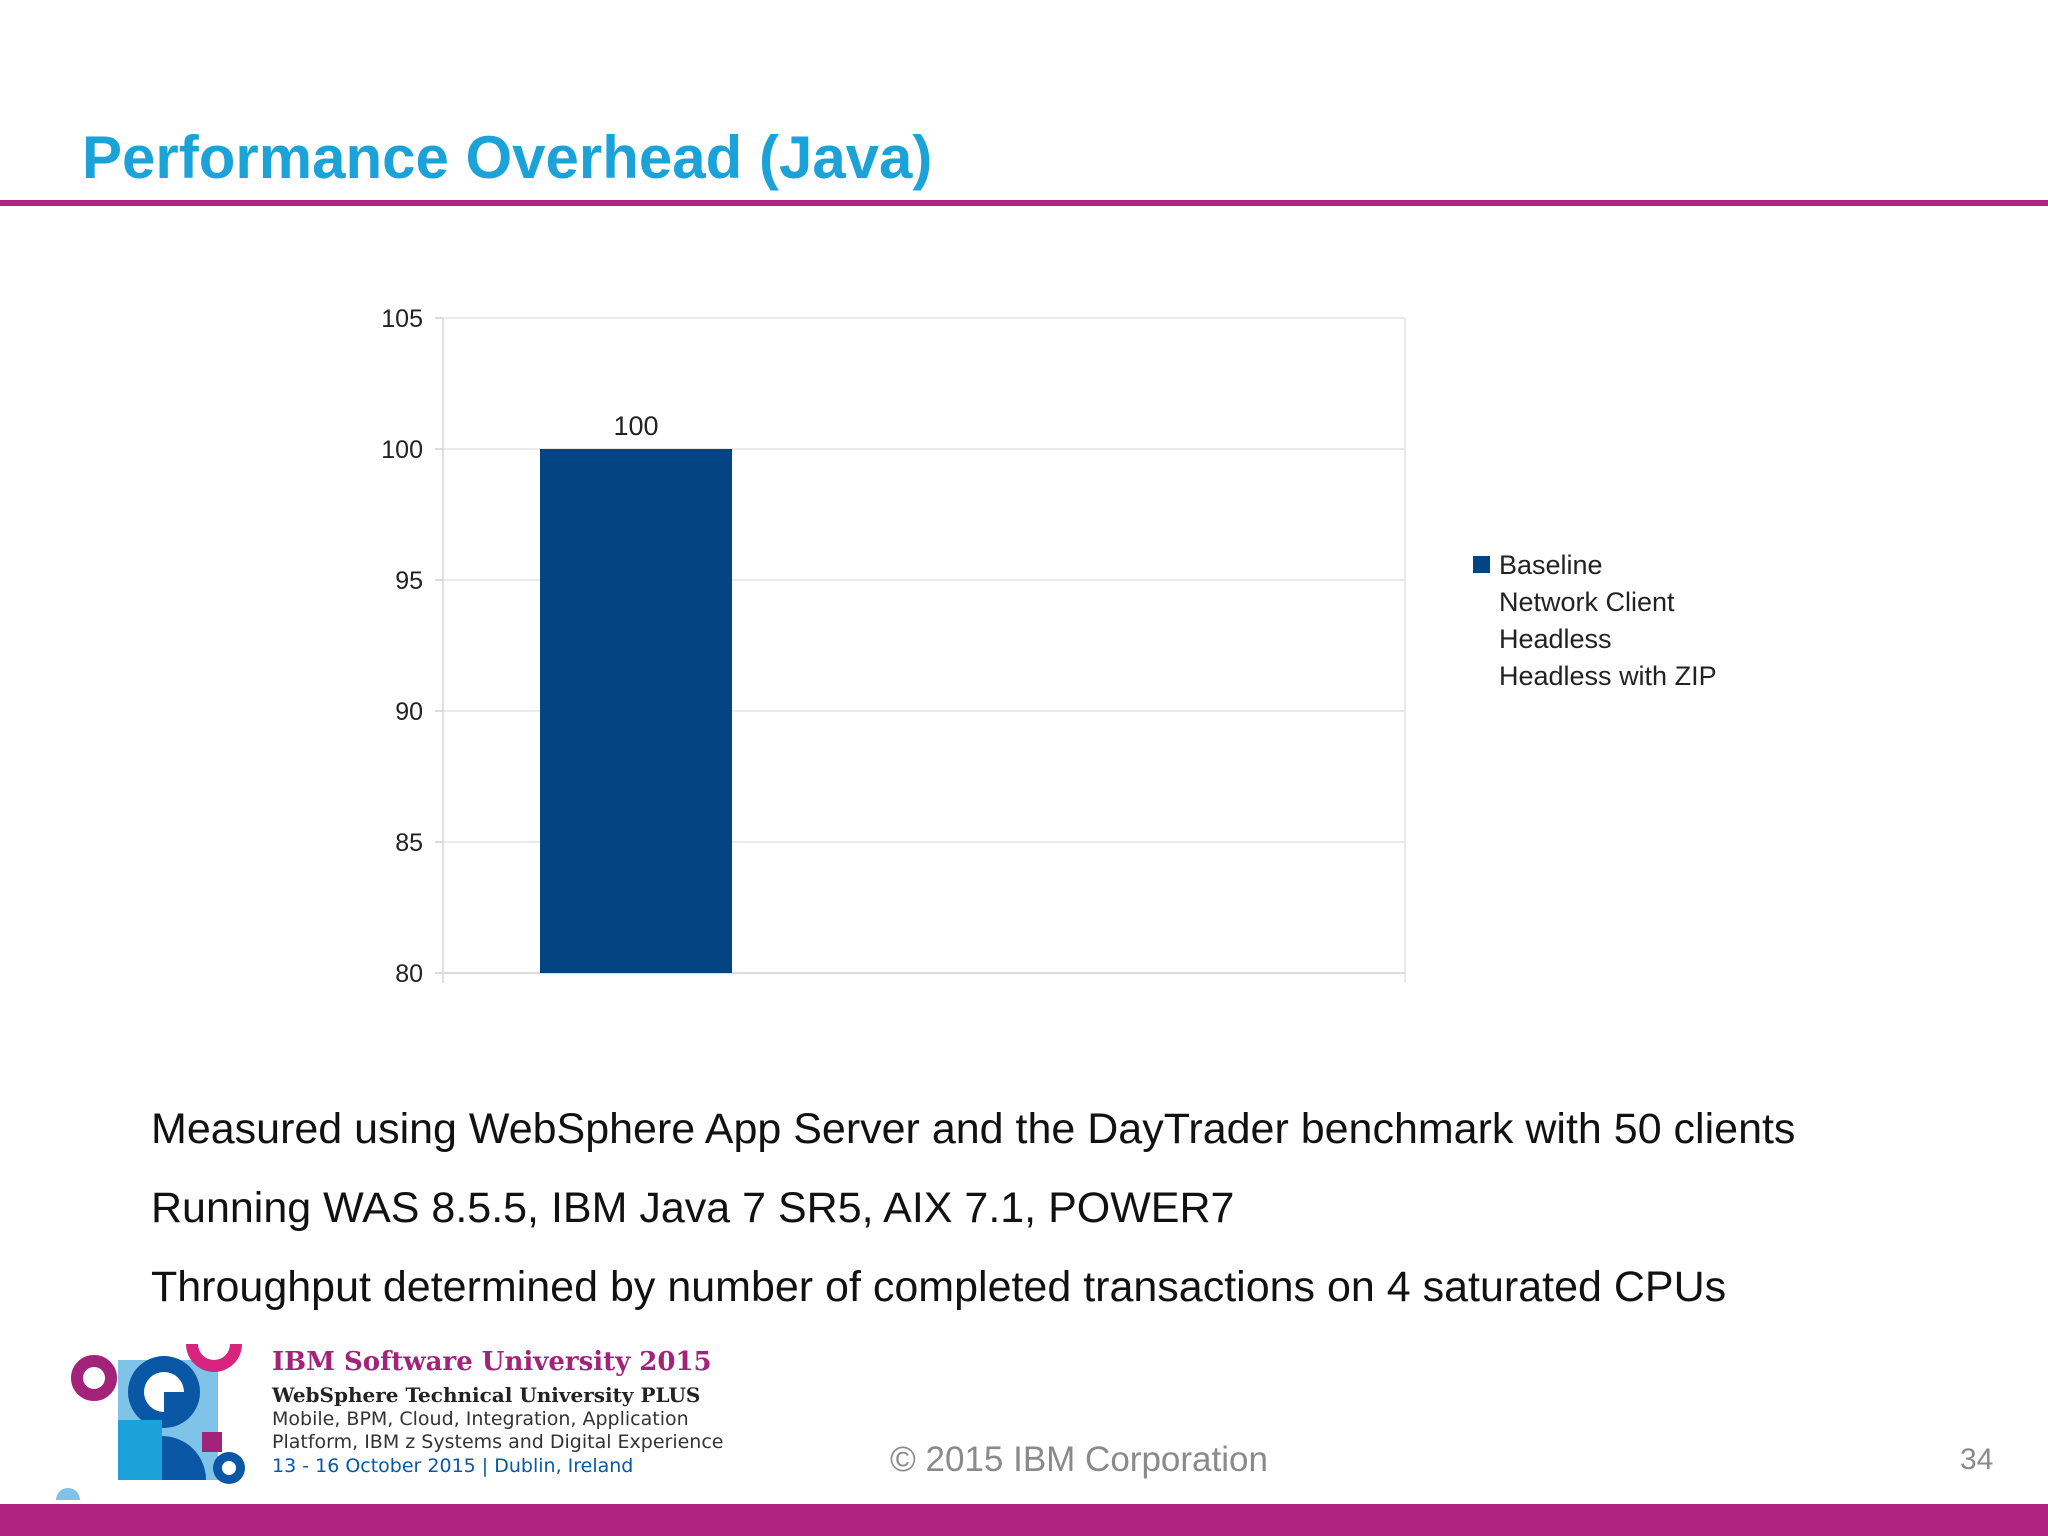 The image size is (2048, 1536). What do you see at coordinates (1079, 1459) in the screenshot?
I see `copyright: © 2015 IBM Corporation` at bounding box center [1079, 1459].